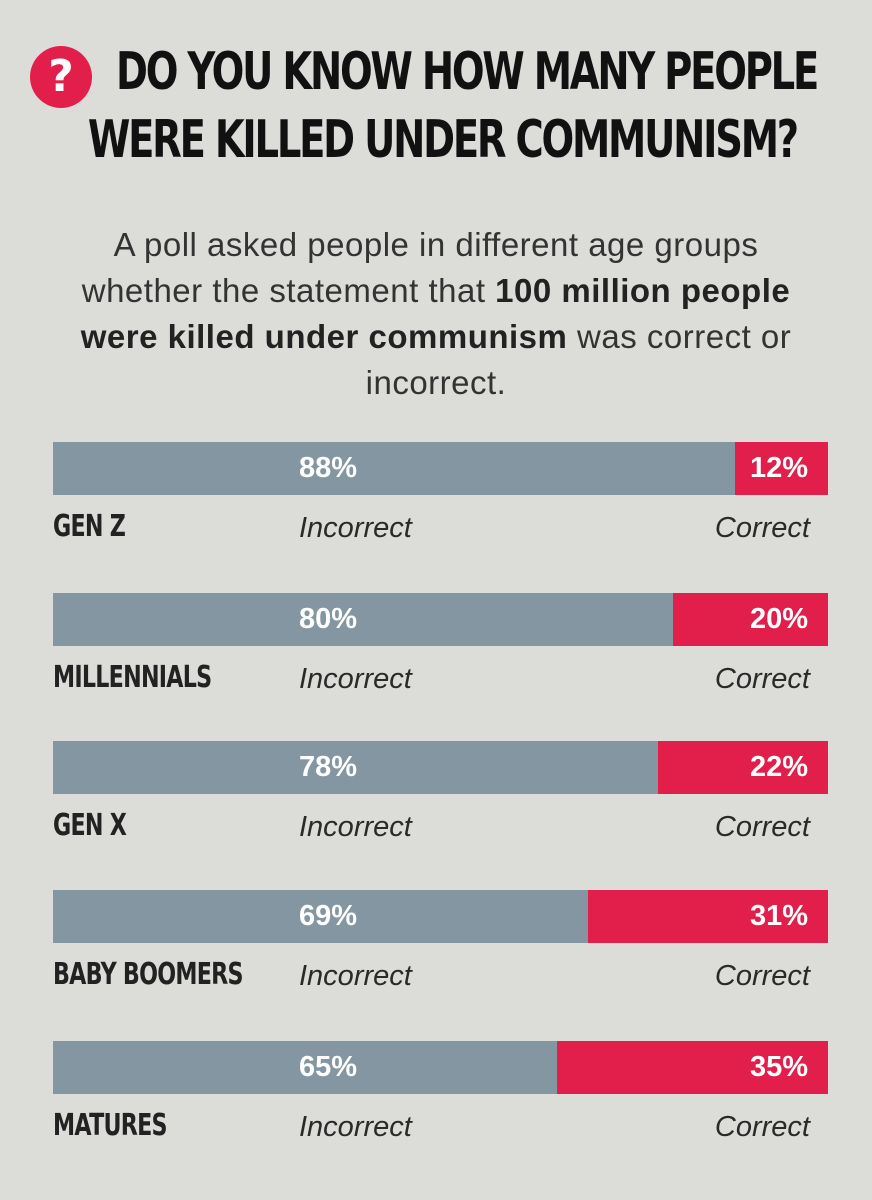  What do you see at coordinates (436, 796) in the screenshot?
I see `bar-row: 78% 22% GEN X Incorrect Correct` at bounding box center [436, 796].